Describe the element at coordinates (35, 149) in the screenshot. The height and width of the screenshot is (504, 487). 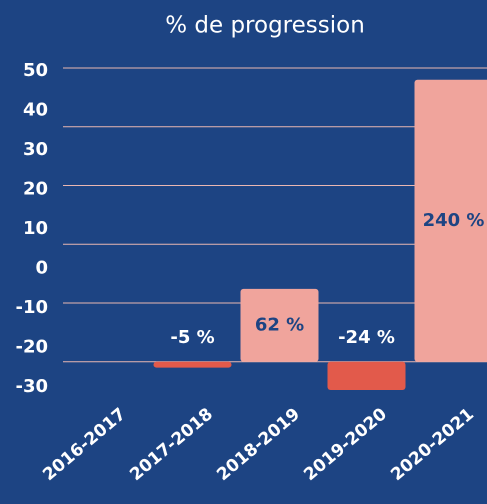
I see `y-tick-label: 30` at that location.